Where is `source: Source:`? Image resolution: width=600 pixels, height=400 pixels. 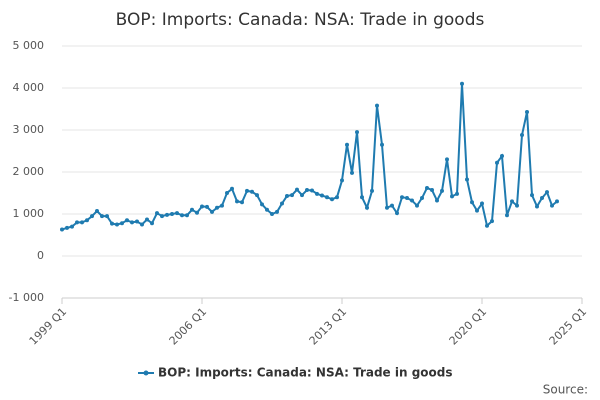
source: Source: is located at coordinates (565, 390).